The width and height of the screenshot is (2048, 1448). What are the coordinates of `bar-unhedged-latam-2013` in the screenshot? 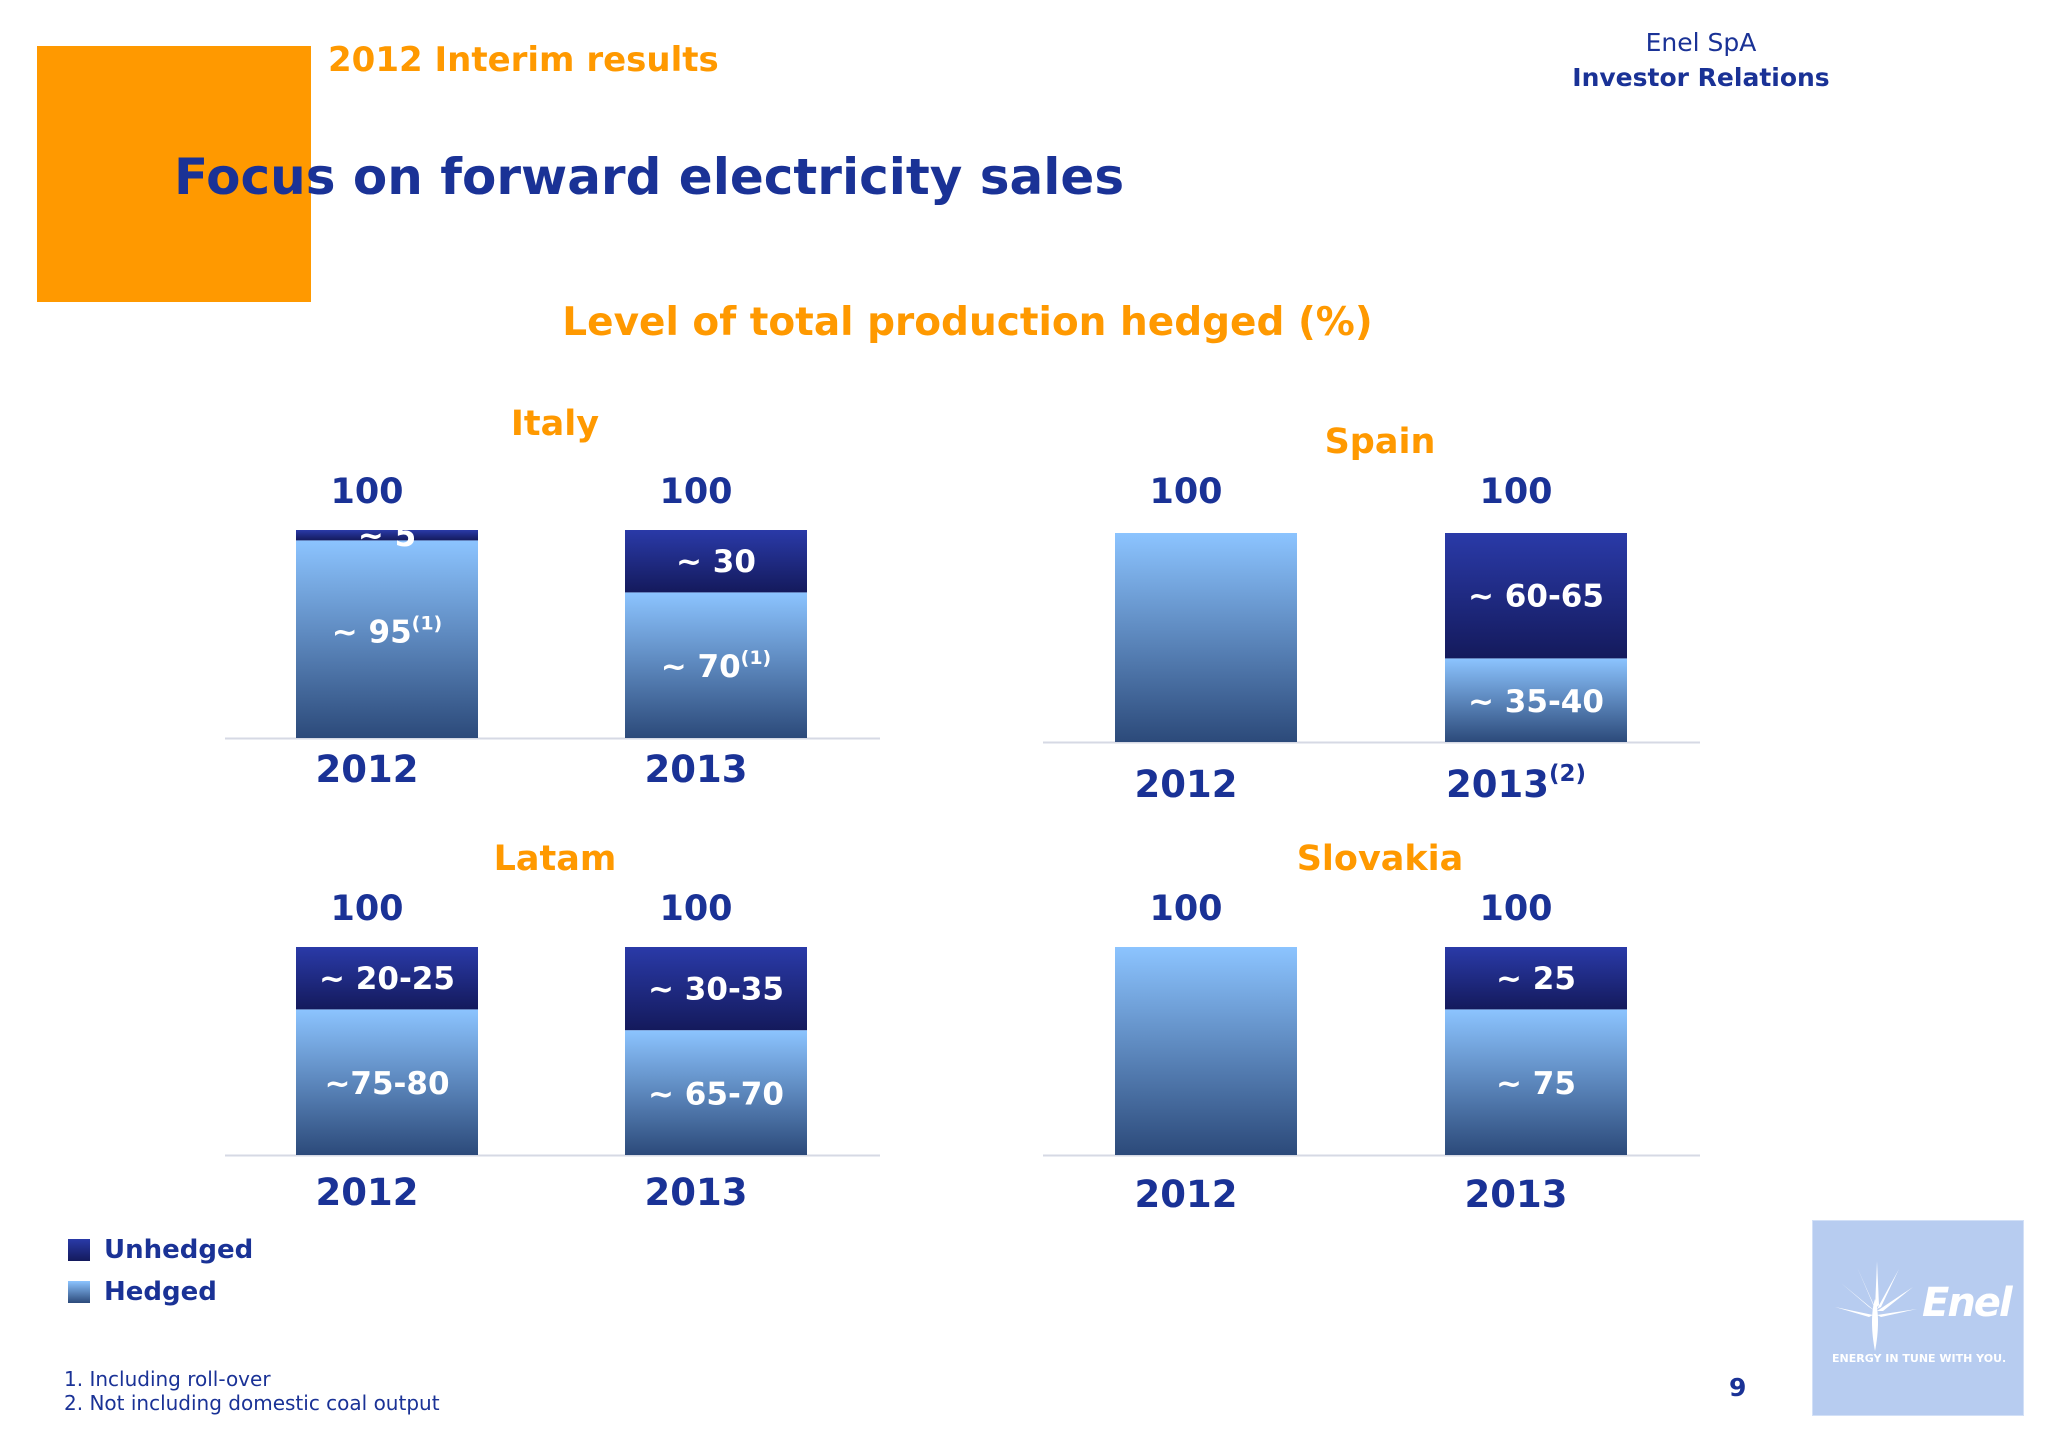 It's located at (716, 989).